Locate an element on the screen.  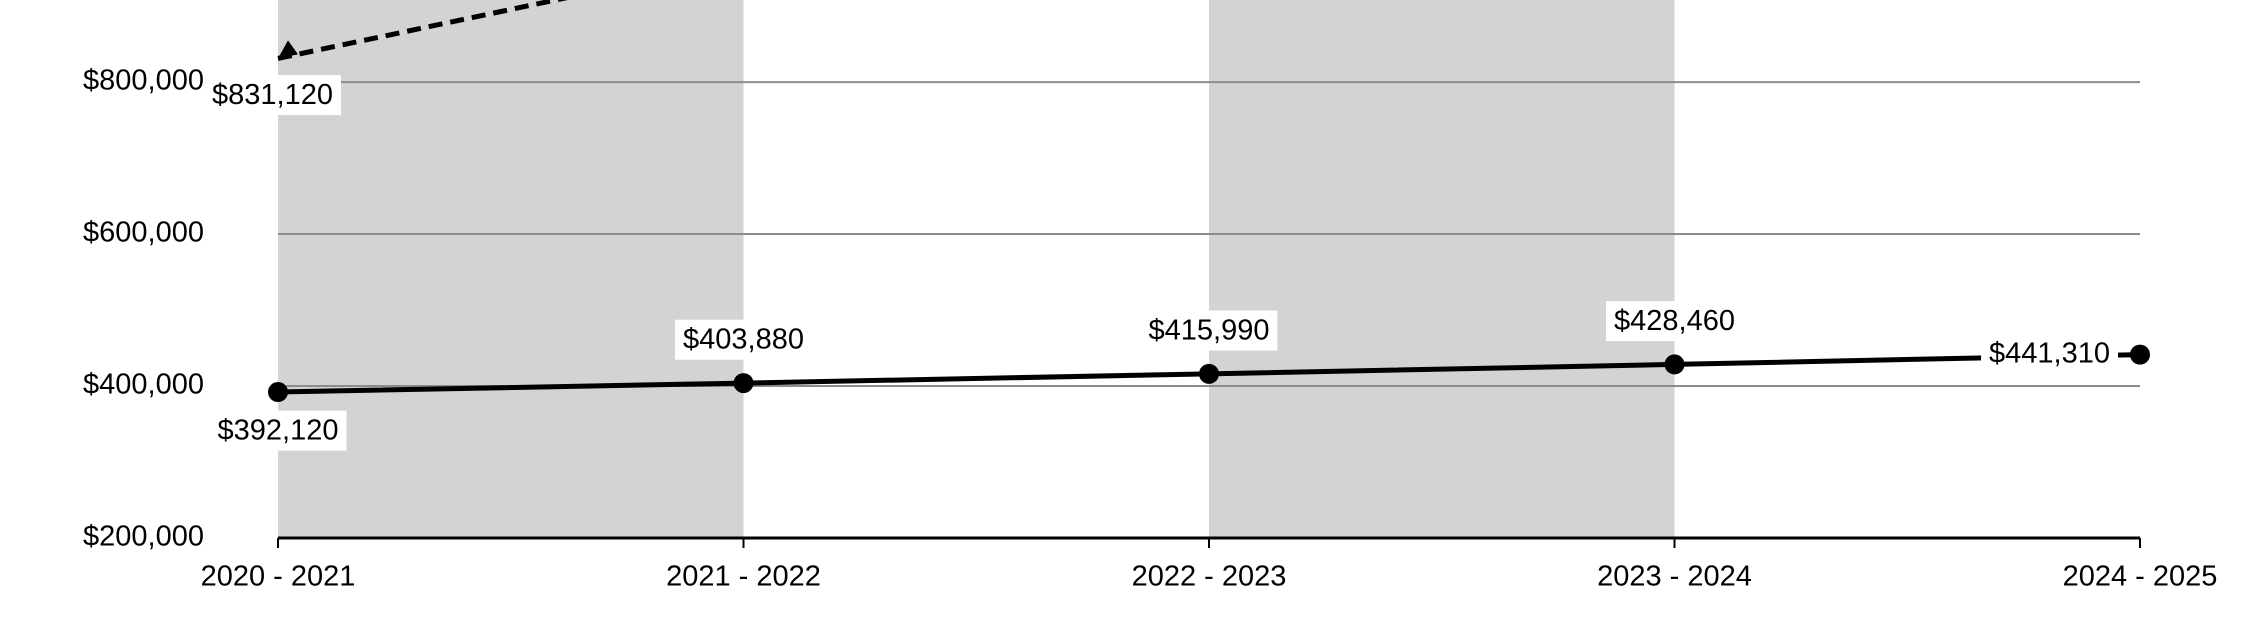
x-tick-label: 2023 - 2024 is located at coordinates (1674, 577).